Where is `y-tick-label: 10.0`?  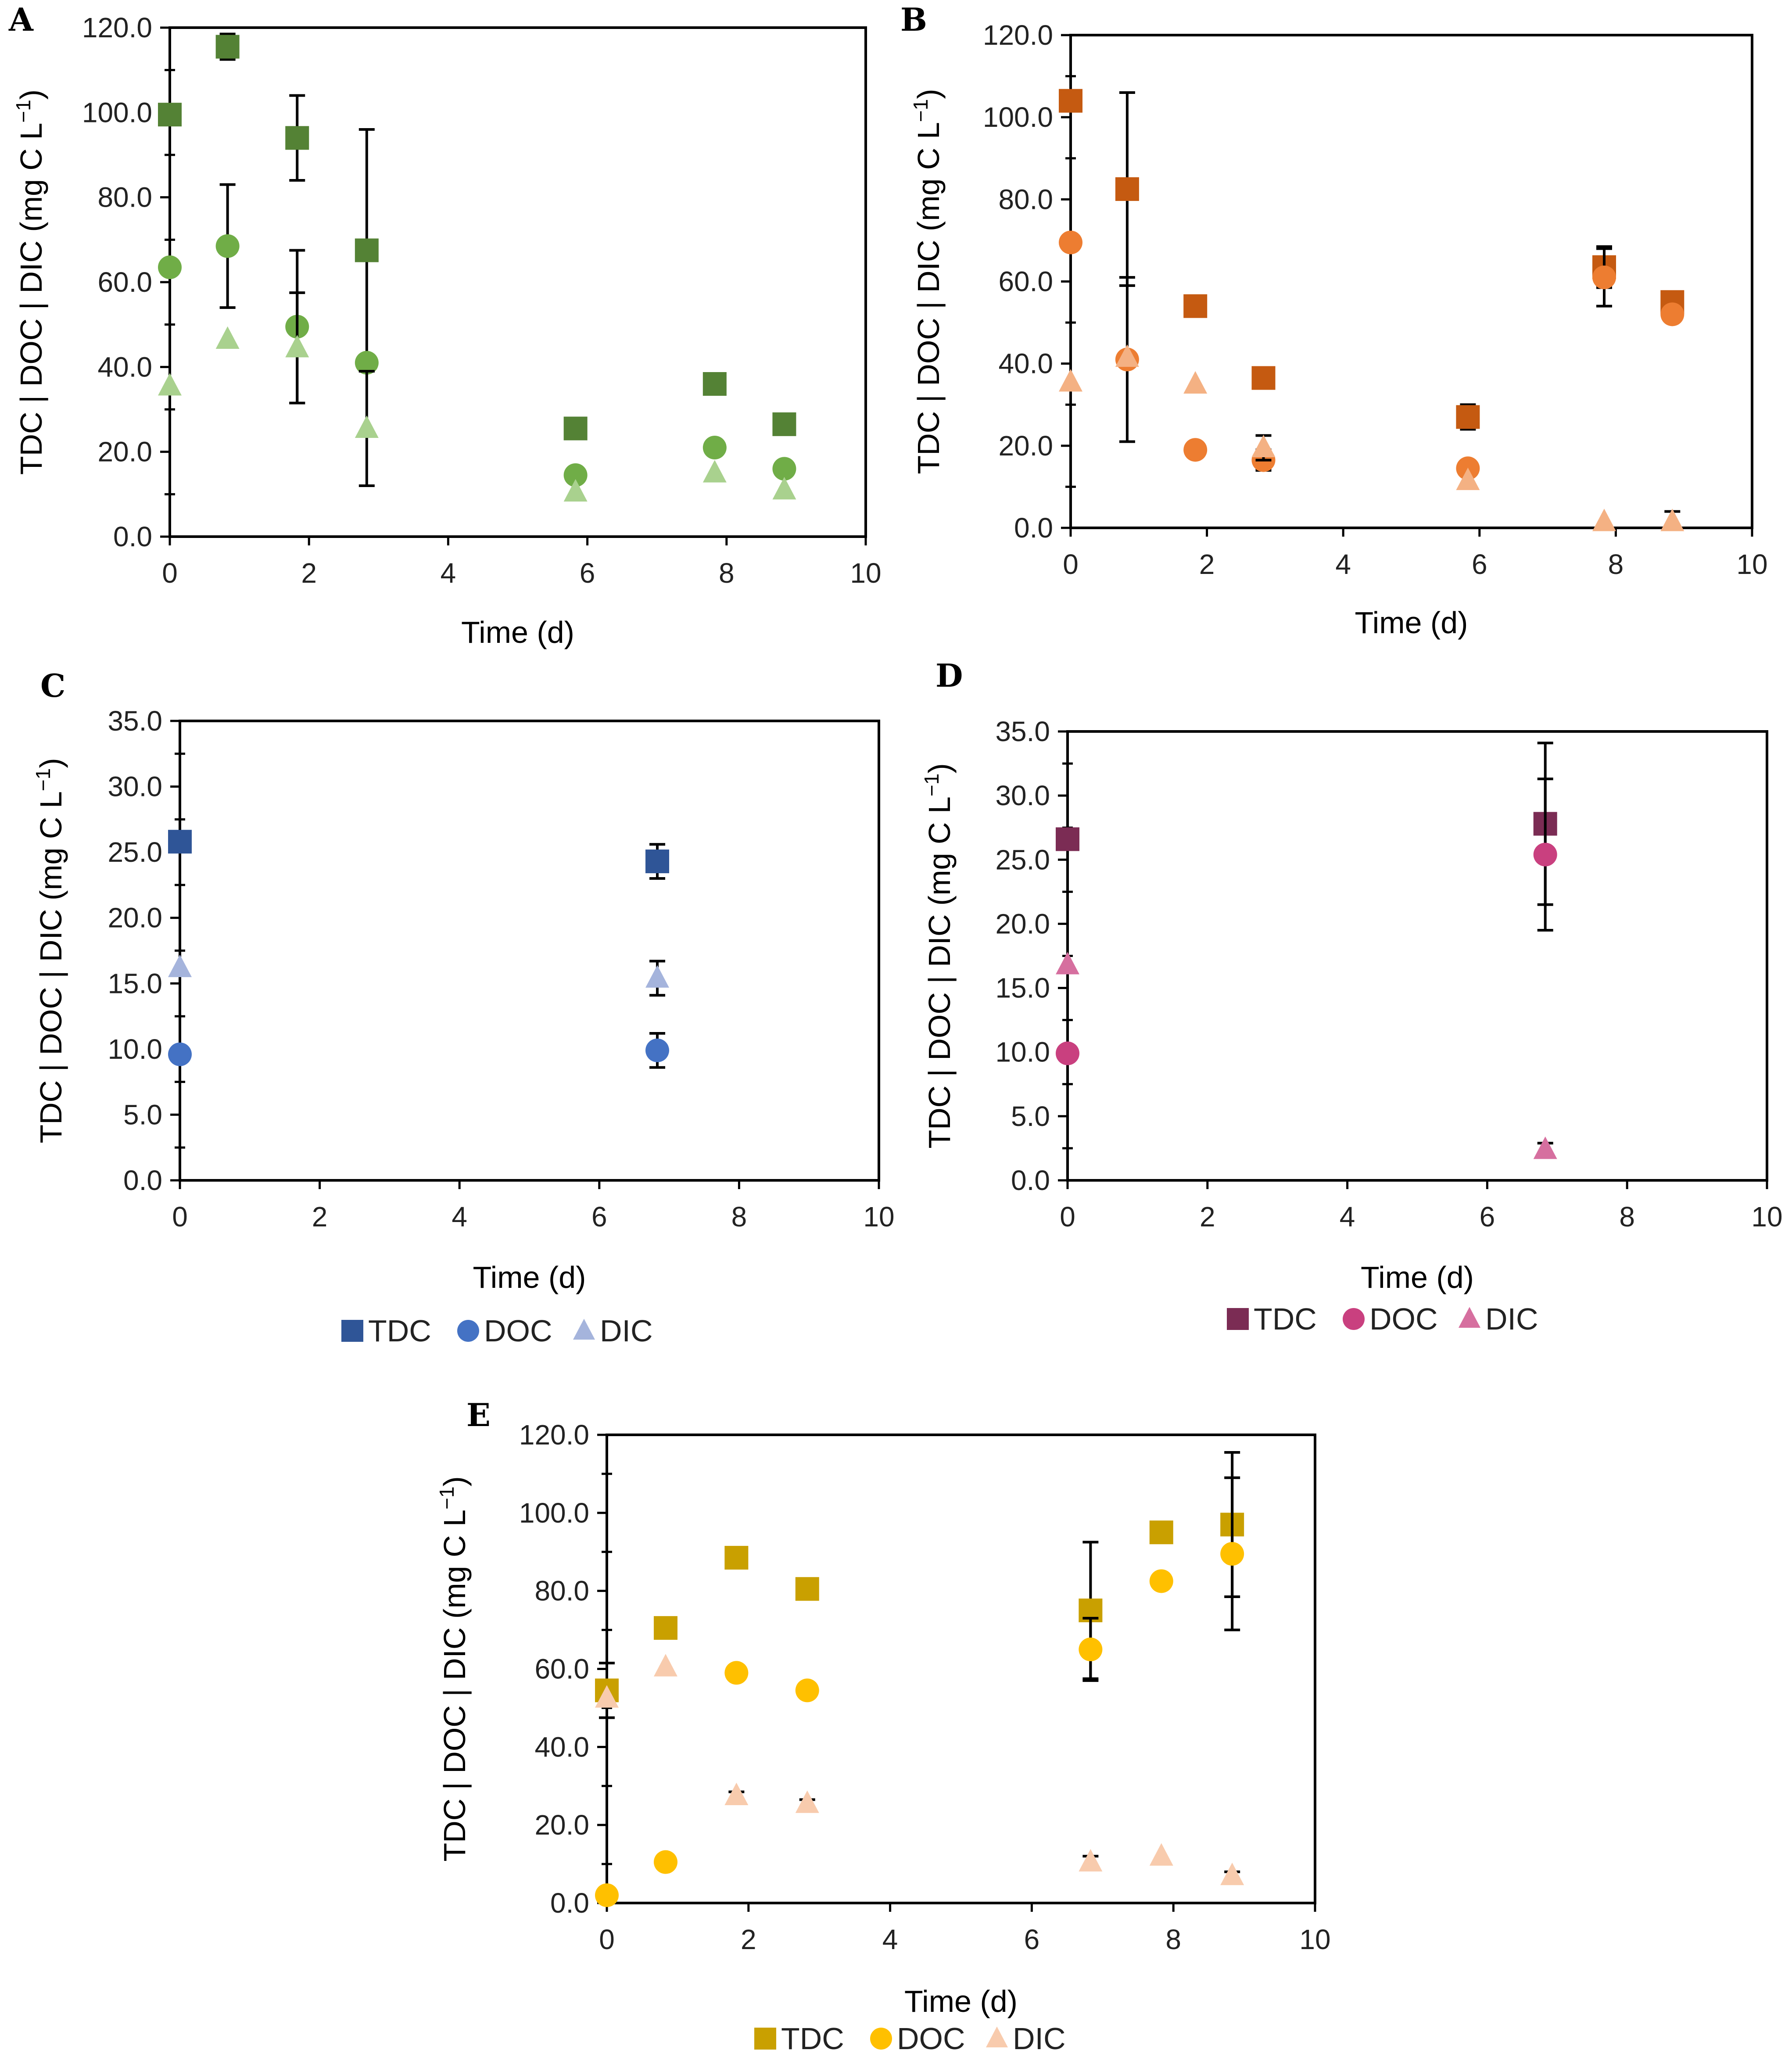 y-tick-label: 10.0 is located at coordinates (1023, 1052).